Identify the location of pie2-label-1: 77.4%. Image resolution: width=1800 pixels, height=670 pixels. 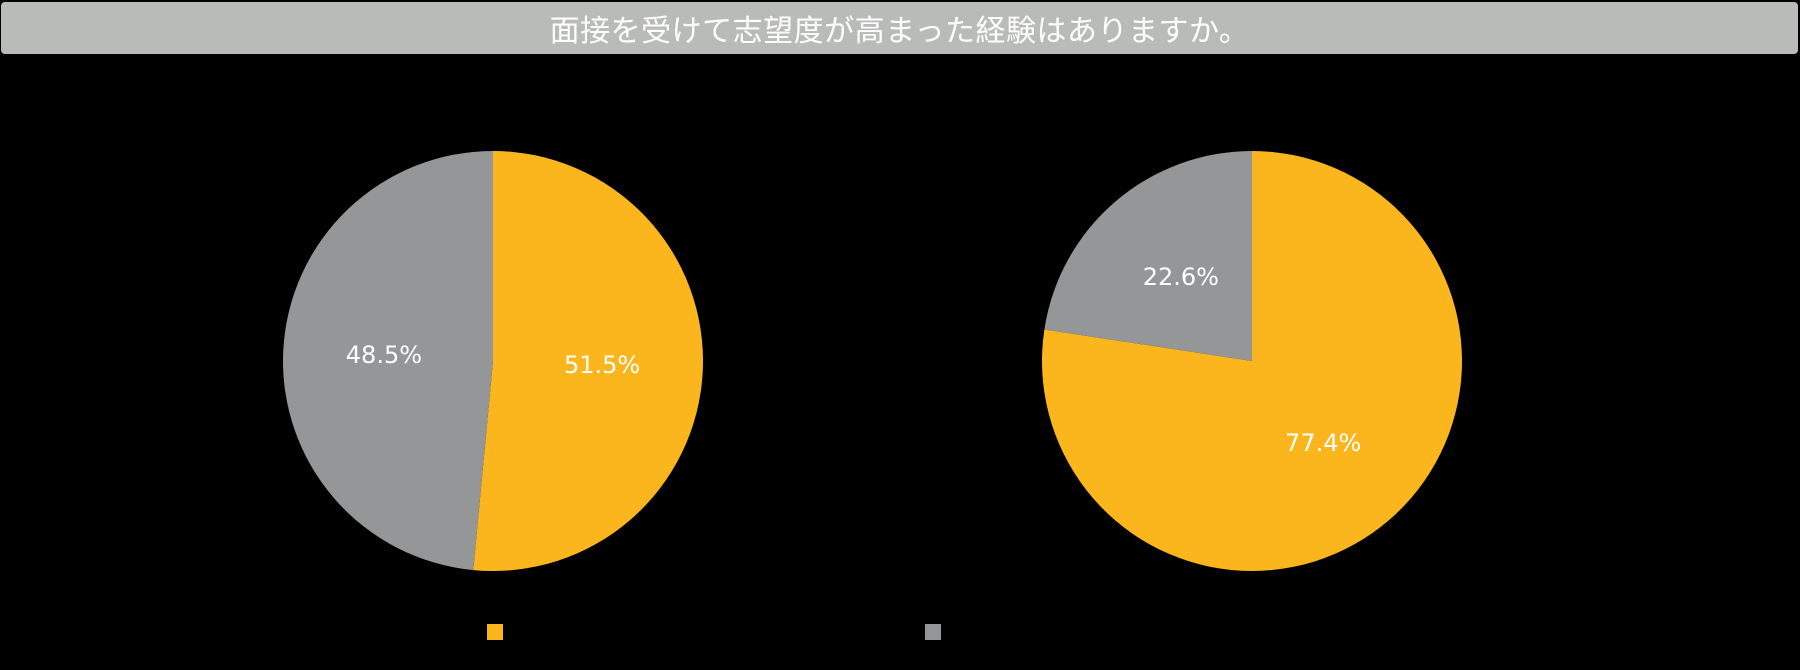
(1323, 443).